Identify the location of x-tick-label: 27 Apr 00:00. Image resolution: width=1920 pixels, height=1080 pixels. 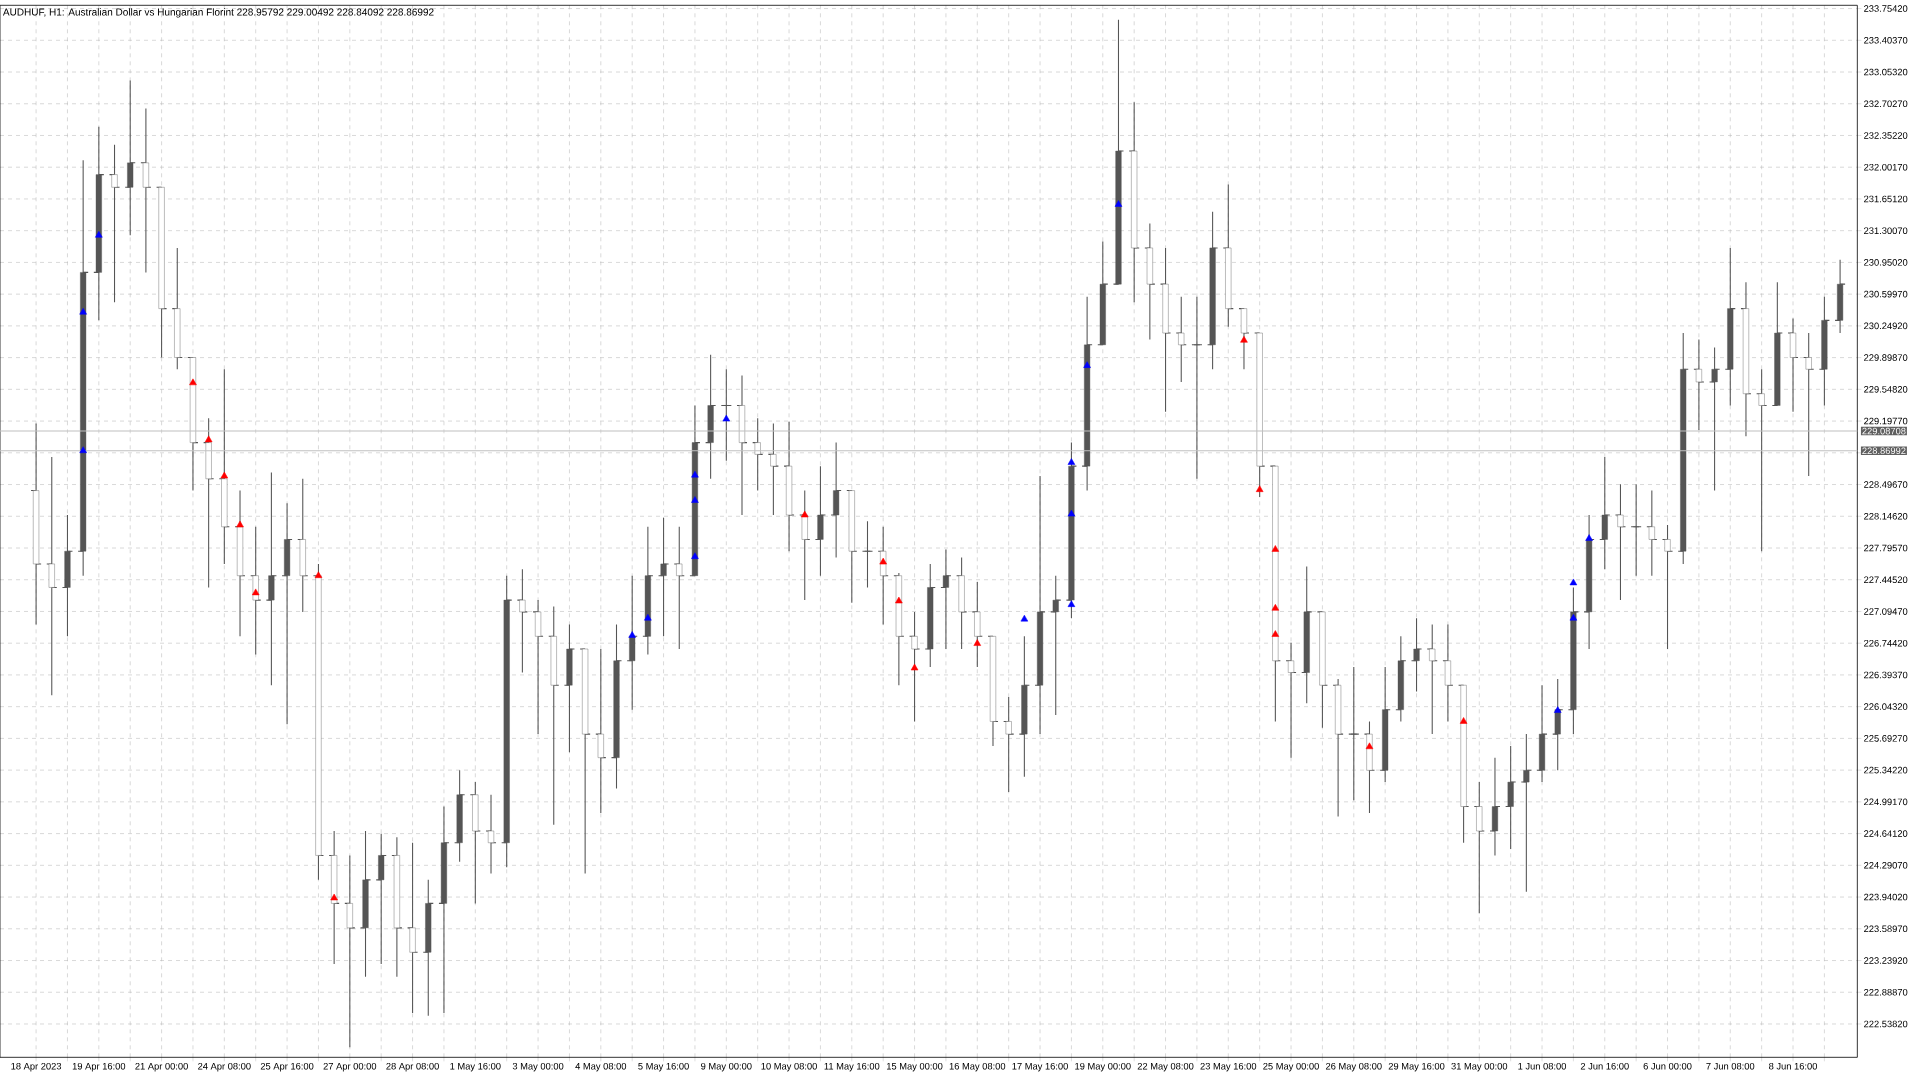
(350, 1067).